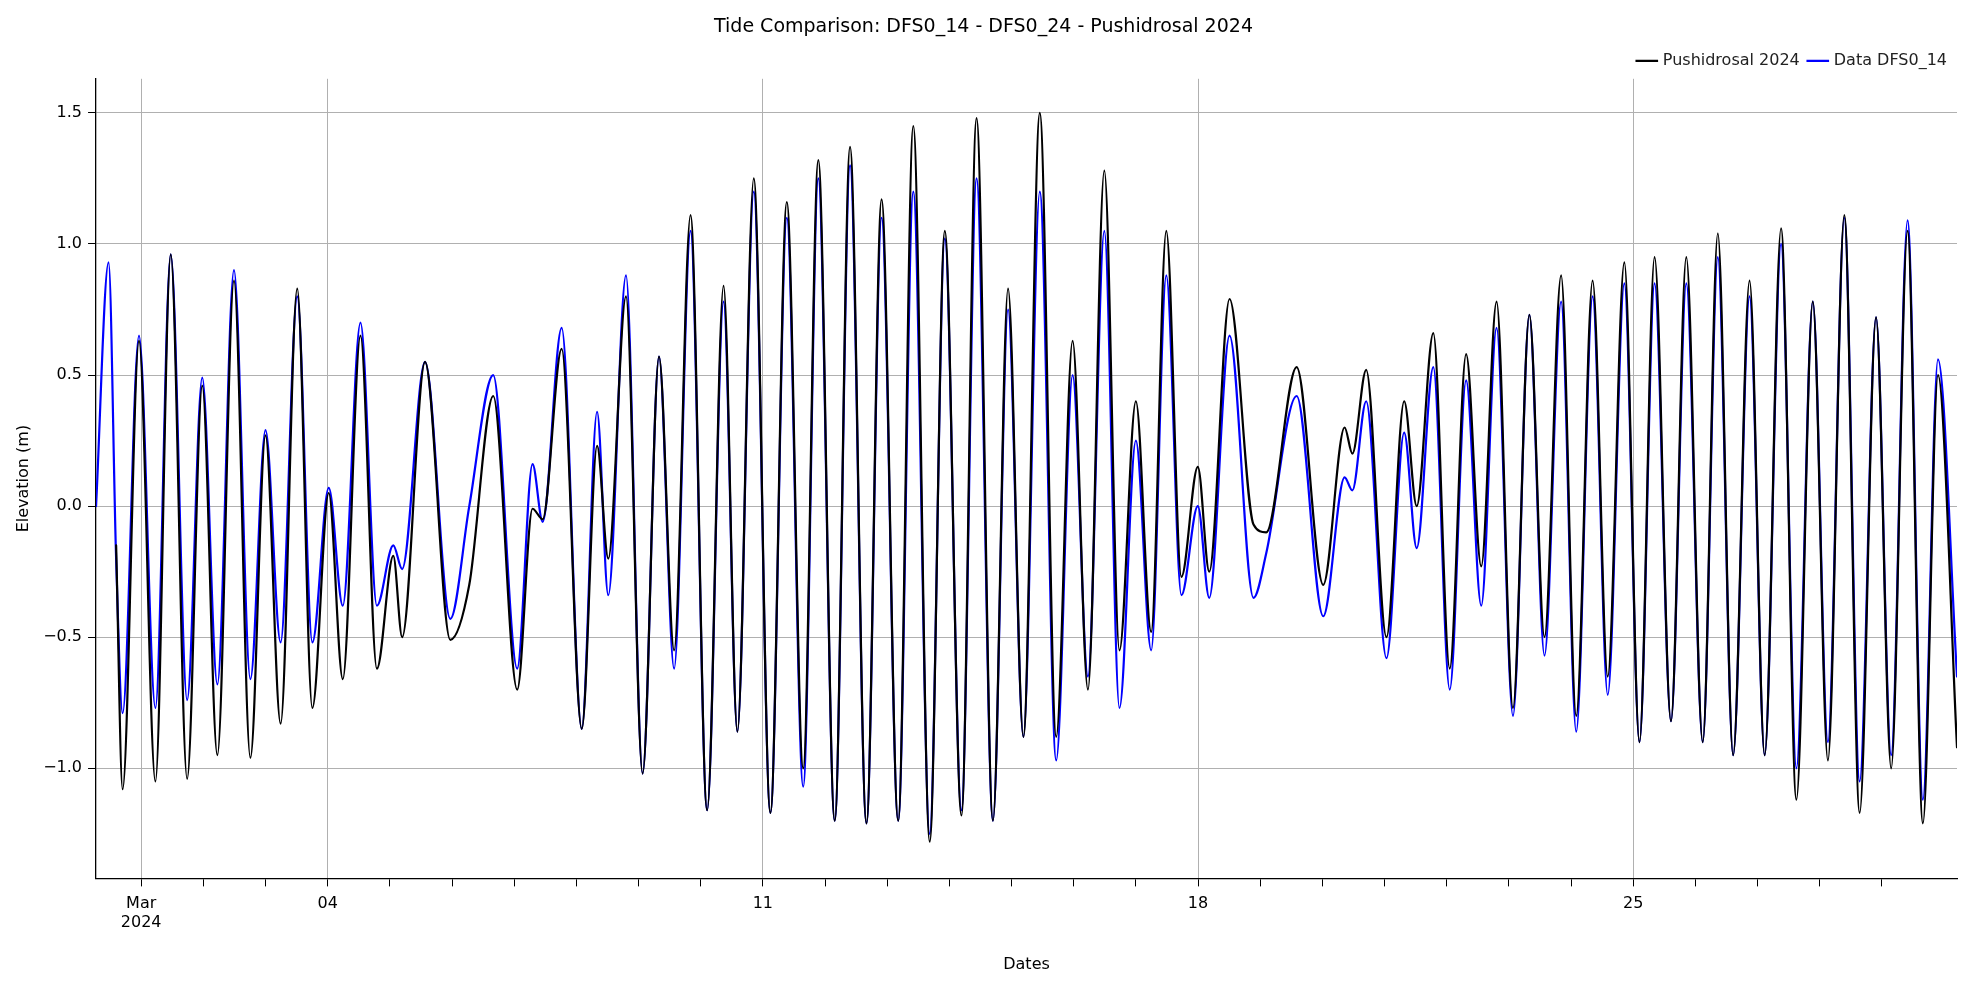 The height and width of the screenshot is (984, 1969). What do you see at coordinates (1890, 59) in the screenshot?
I see `legend-label: Data DFS0_14` at bounding box center [1890, 59].